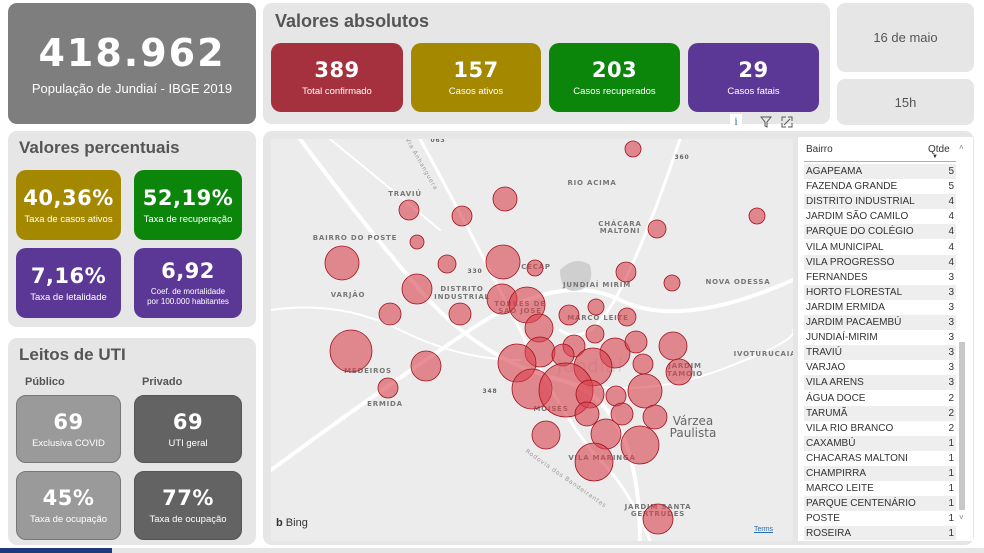 The height and width of the screenshot is (553, 984). I want to click on lethality-rate-card: 7,16% Taxa de letalidade, so click(68, 283).